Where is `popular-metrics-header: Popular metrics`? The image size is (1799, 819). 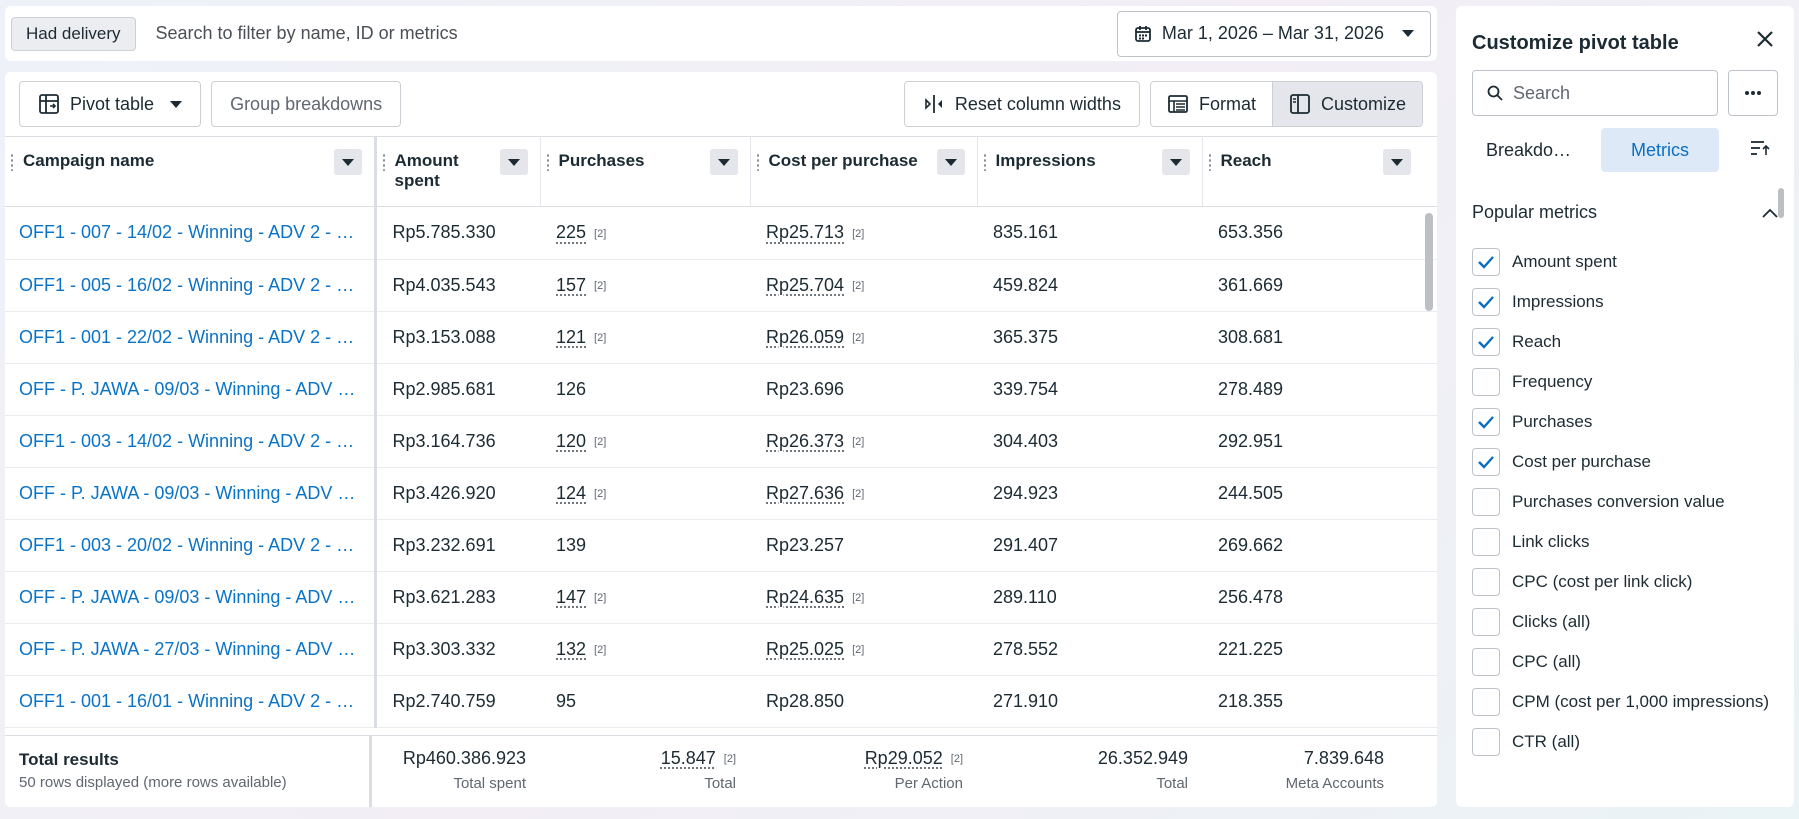
popular-metrics-header: Popular metrics is located at coordinates (1625, 212).